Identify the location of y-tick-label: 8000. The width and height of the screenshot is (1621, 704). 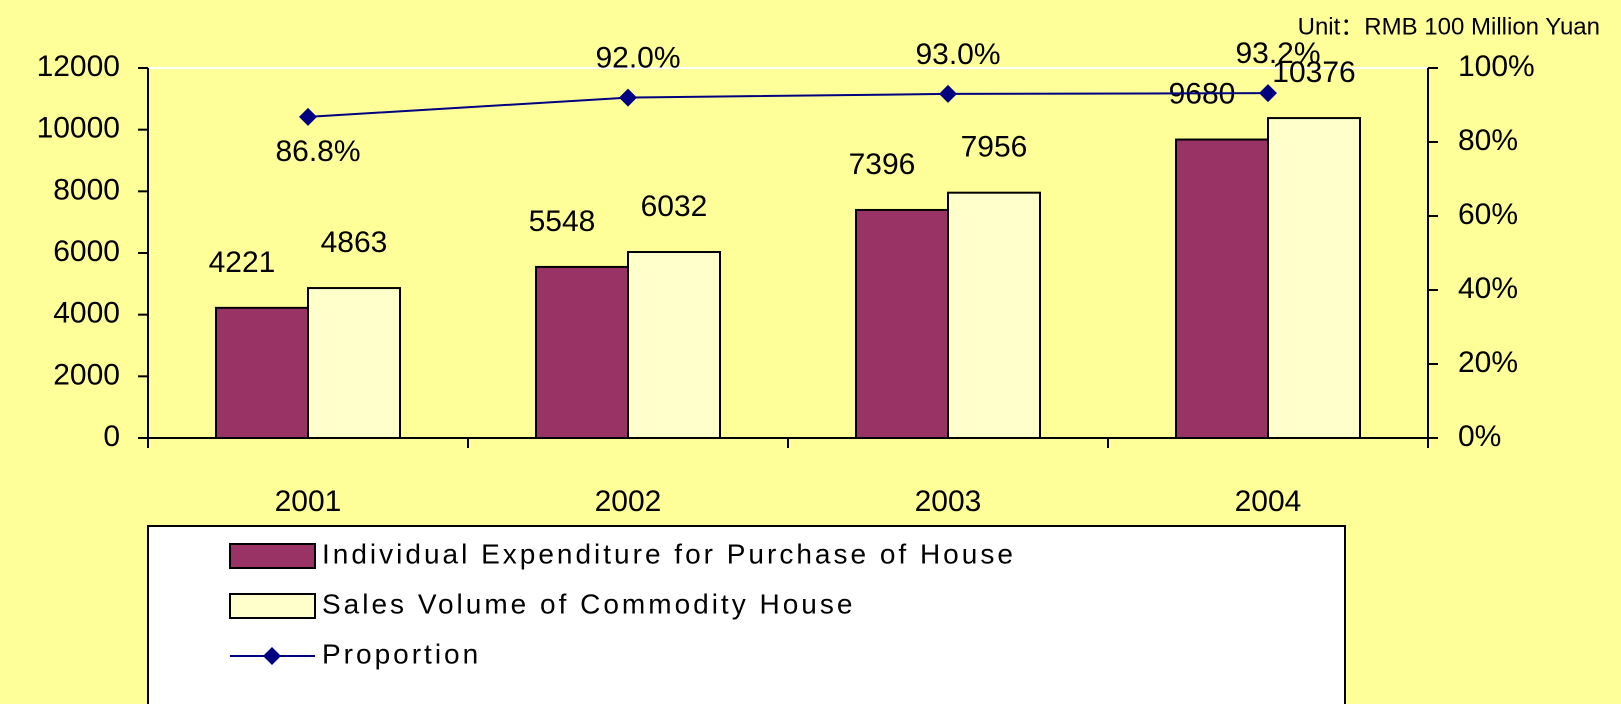
(86, 189).